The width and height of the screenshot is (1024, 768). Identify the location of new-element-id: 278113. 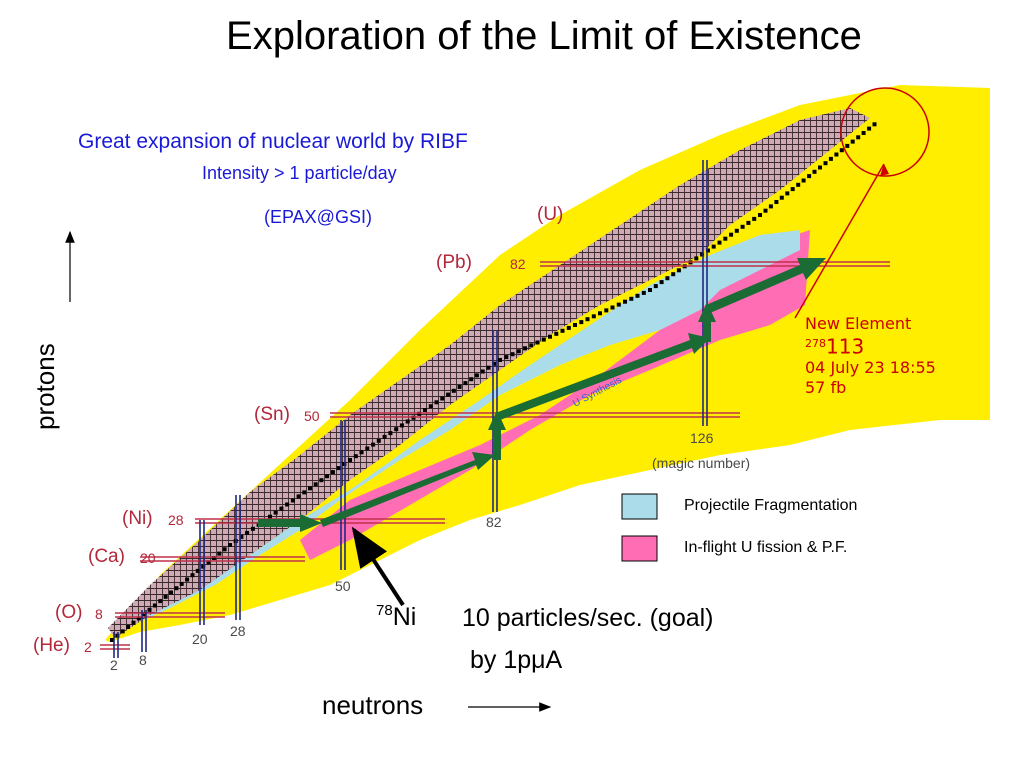
(870, 346).